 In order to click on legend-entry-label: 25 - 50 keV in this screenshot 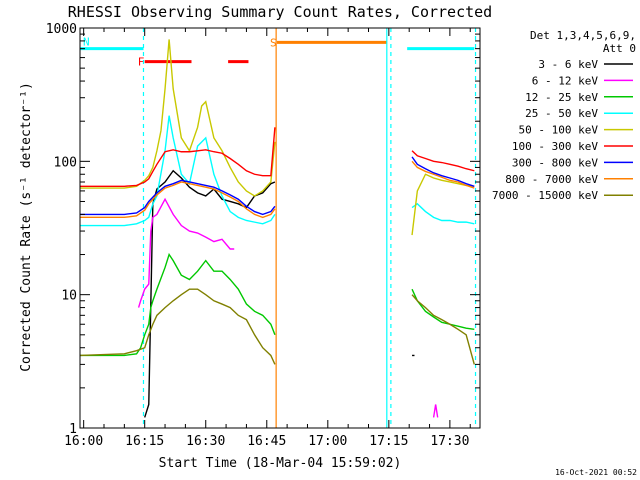, I will do `click(561, 113)`.